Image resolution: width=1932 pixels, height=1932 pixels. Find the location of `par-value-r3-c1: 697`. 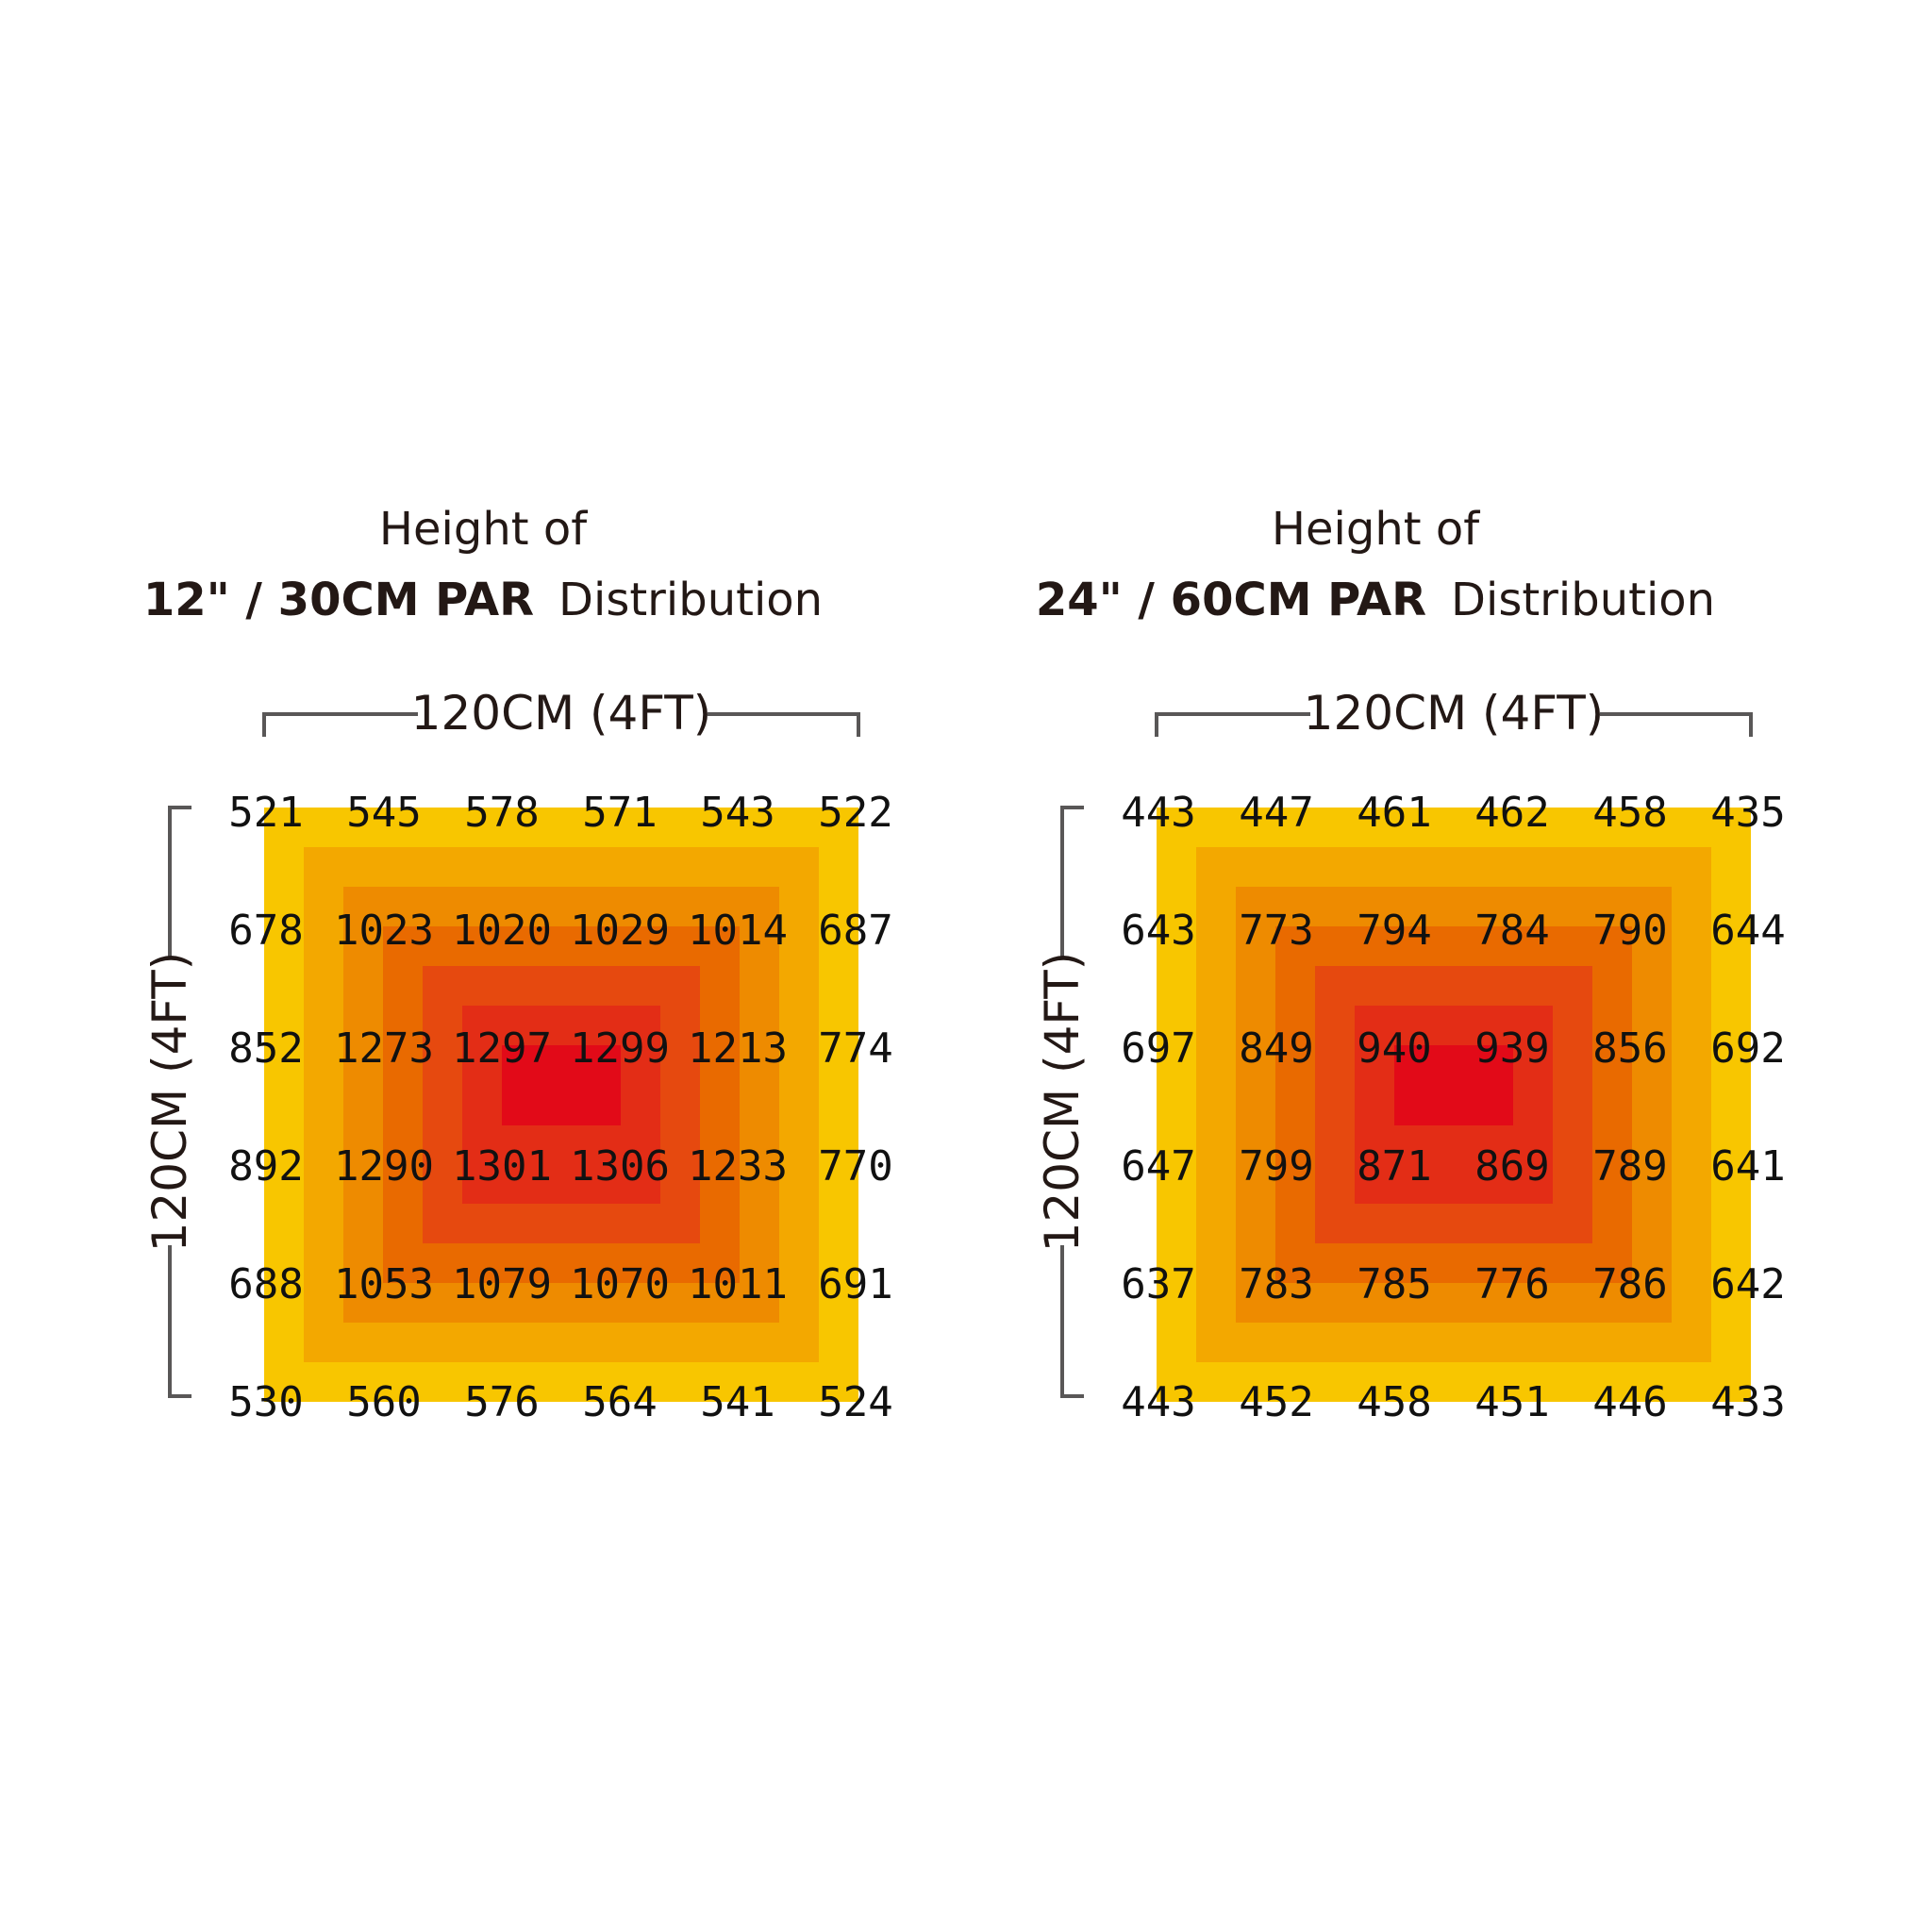

par-value-r3-c1: 697 is located at coordinates (1158, 1049).